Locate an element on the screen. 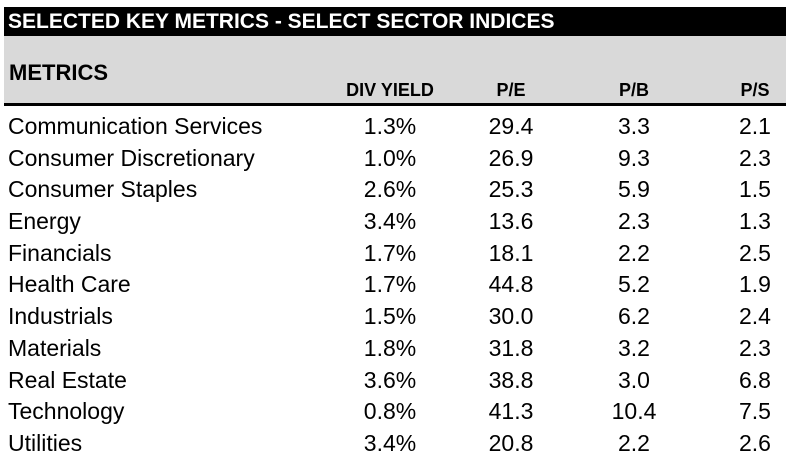  table-row: Utilities 3.4% 20.8 2.2 2.6 is located at coordinates (395, 444).